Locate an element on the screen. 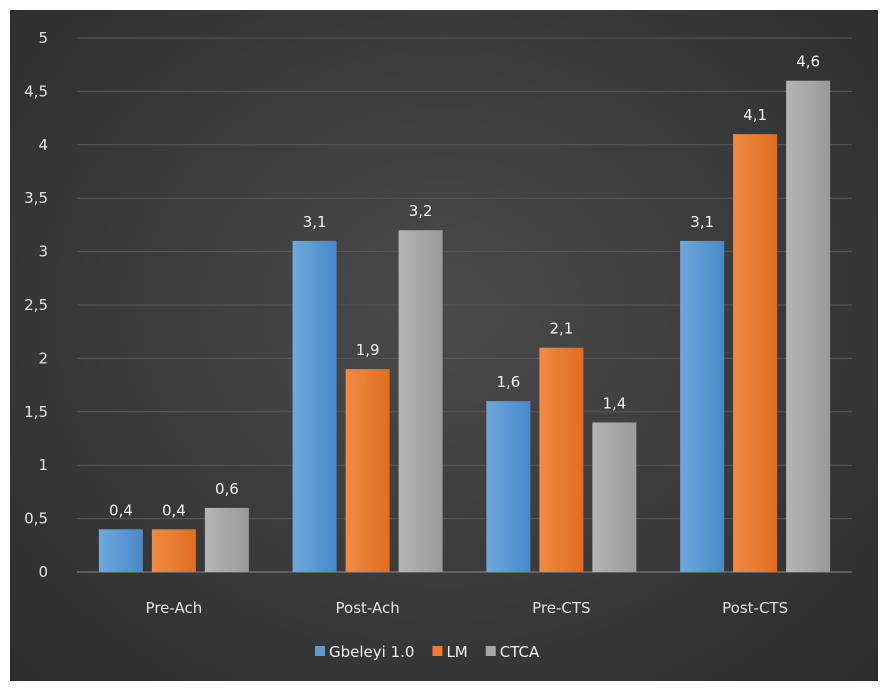 The height and width of the screenshot is (691, 888). legend-label: LM is located at coordinates (456, 652).